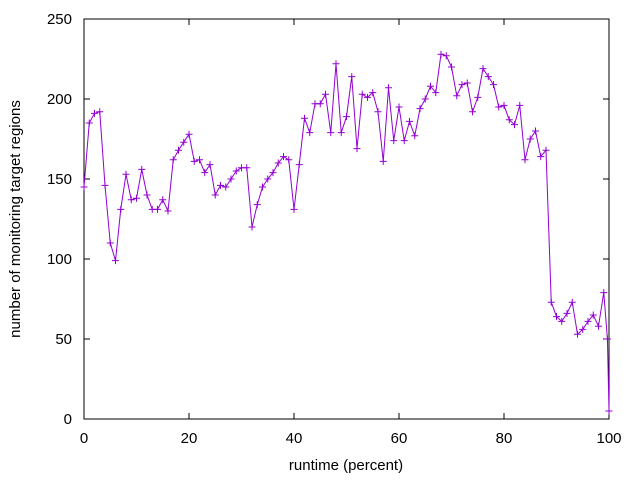  I want to click on x-tick-label: 100, so click(608, 438).